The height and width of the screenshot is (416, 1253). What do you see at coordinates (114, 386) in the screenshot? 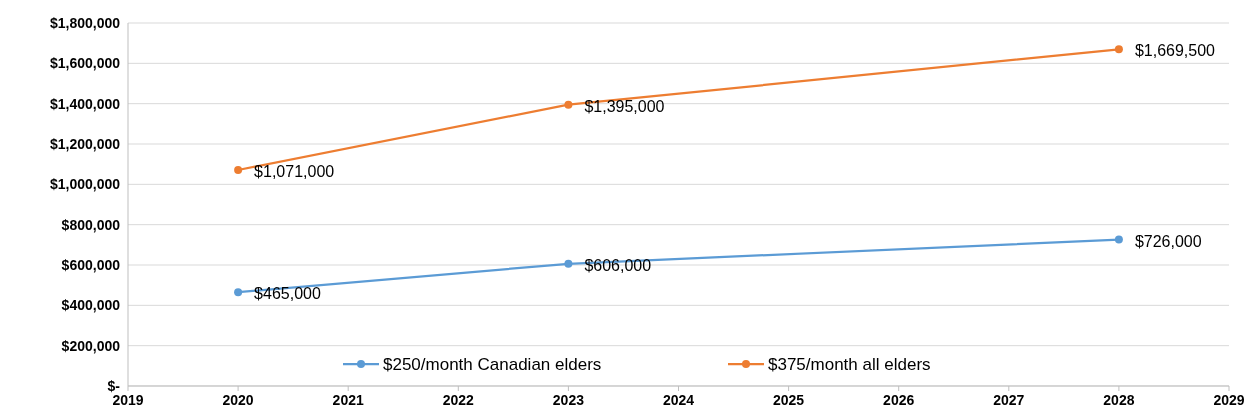
I see `y-tick-label: $-` at bounding box center [114, 386].